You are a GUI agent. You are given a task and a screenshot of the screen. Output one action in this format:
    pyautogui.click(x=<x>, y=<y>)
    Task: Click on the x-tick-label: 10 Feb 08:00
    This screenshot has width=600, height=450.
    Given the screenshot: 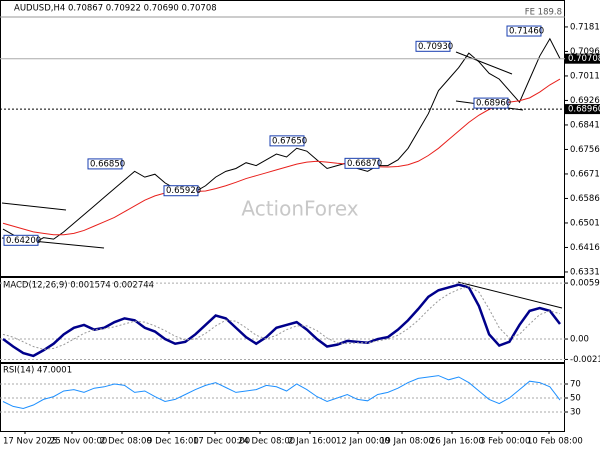 What is the action you would take?
    pyautogui.click(x=555, y=442)
    